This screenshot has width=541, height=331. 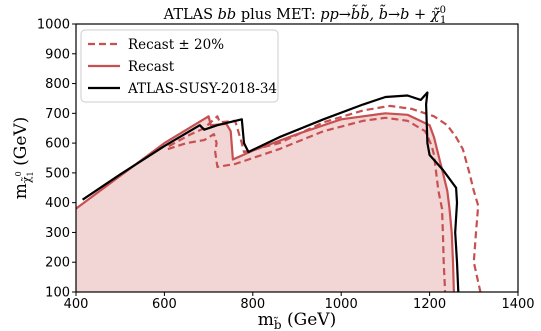 What do you see at coordinates (305, 15) in the screenshot?
I see `chart-title: ATLAS bb plus MET: pp→b̃b̃, b̃→b + χ̃0 1` at bounding box center [305, 15].